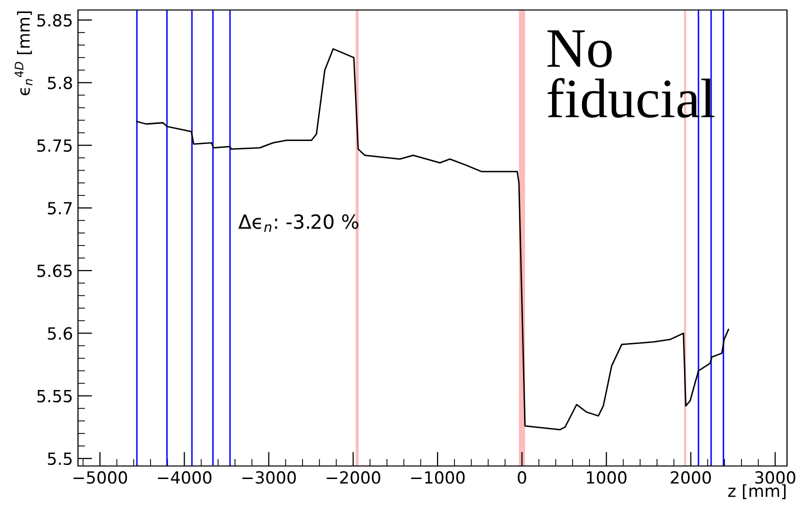  I want to click on y-tick-label: 5.7, so click(60, 208).